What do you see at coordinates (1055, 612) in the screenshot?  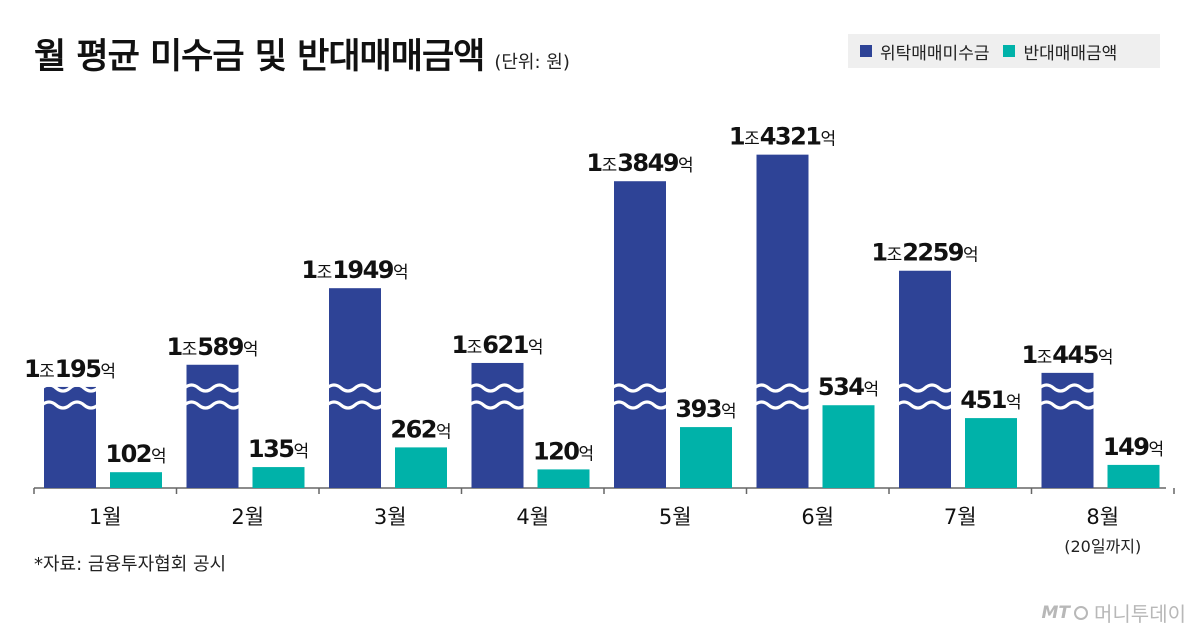 I see `logo-mt: MT` at bounding box center [1055, 612].